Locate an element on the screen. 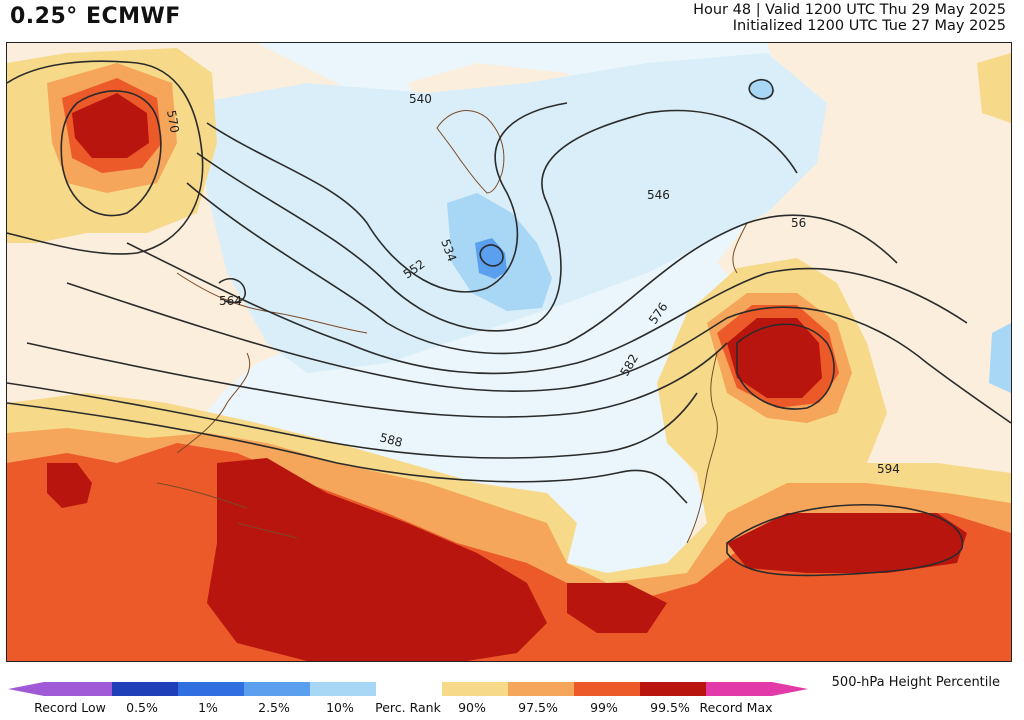 The width and height of the screenshot is (1024, 720). legend-label-1pct: 1% is located at coordinates (208, 707).